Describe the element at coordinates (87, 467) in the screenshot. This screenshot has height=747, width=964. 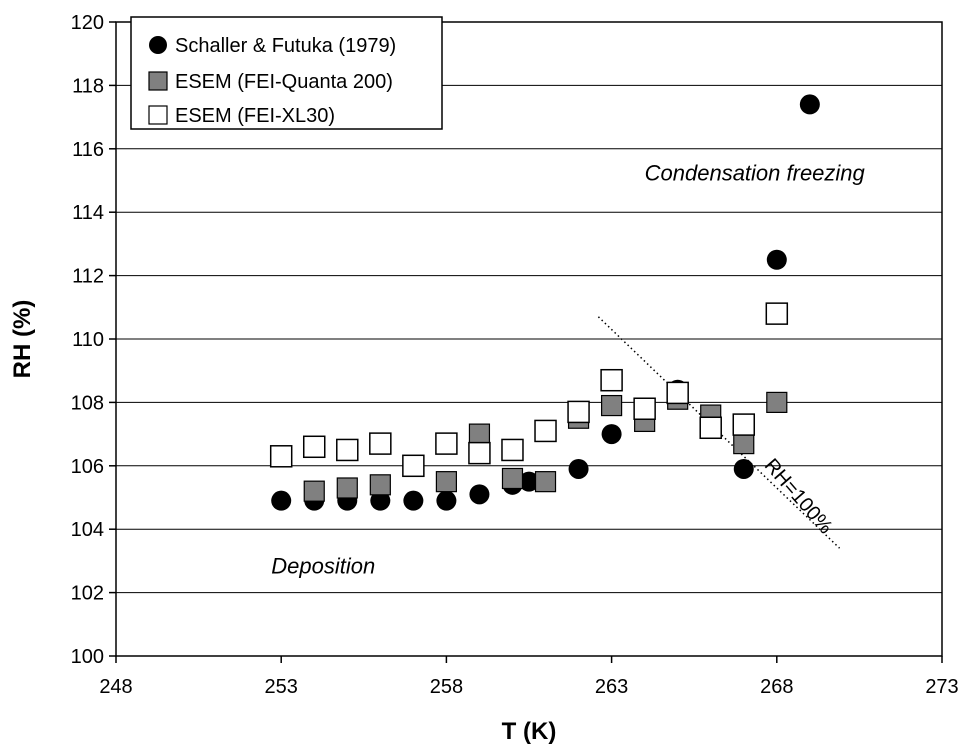
I see `y-tick-label-106: 106` at that location.